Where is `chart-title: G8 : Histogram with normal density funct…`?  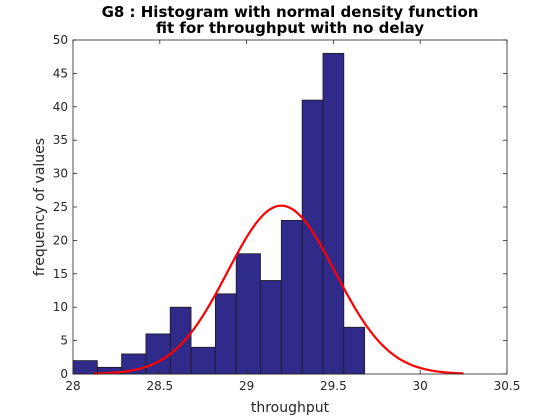 chart-title: G8 : Histogram with normal density funct… is located at coordinates (290, 20).